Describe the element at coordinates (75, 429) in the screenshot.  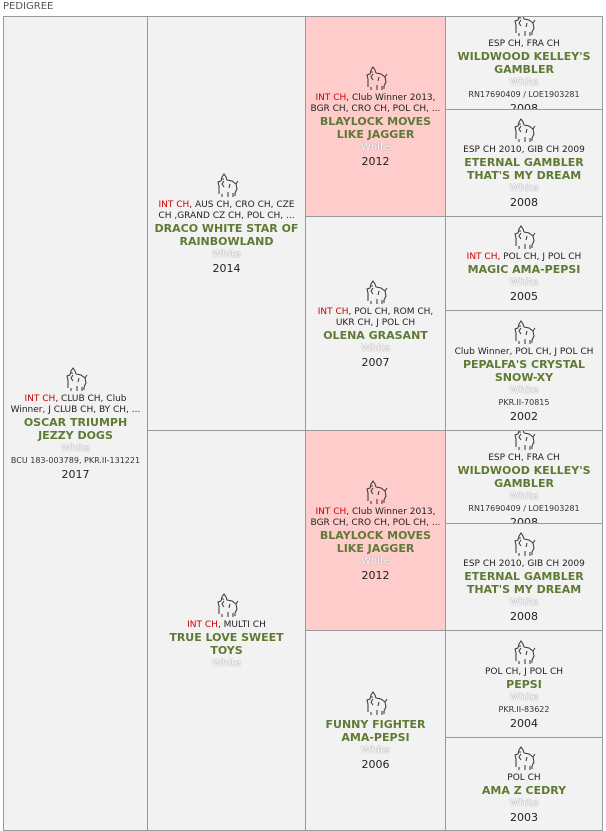
I see `dog-name-link: OSCAR TRIUMPH JEZZY DOGS` at that location.